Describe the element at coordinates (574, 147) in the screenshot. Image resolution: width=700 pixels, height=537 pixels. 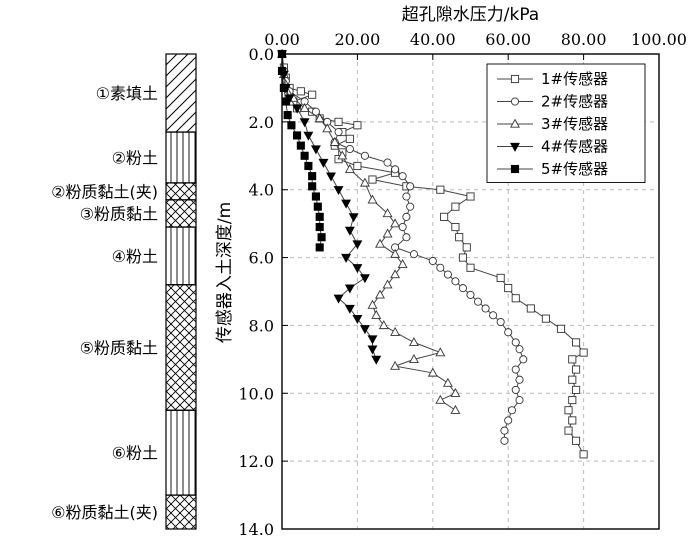
I see `legend-label: 4#传感器` at that location.